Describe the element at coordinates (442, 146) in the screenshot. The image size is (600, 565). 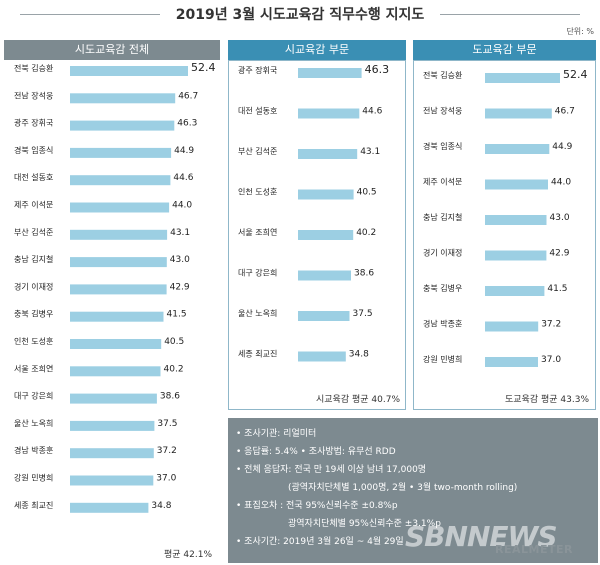
I see `category-label: 경북 임종식` at that location.